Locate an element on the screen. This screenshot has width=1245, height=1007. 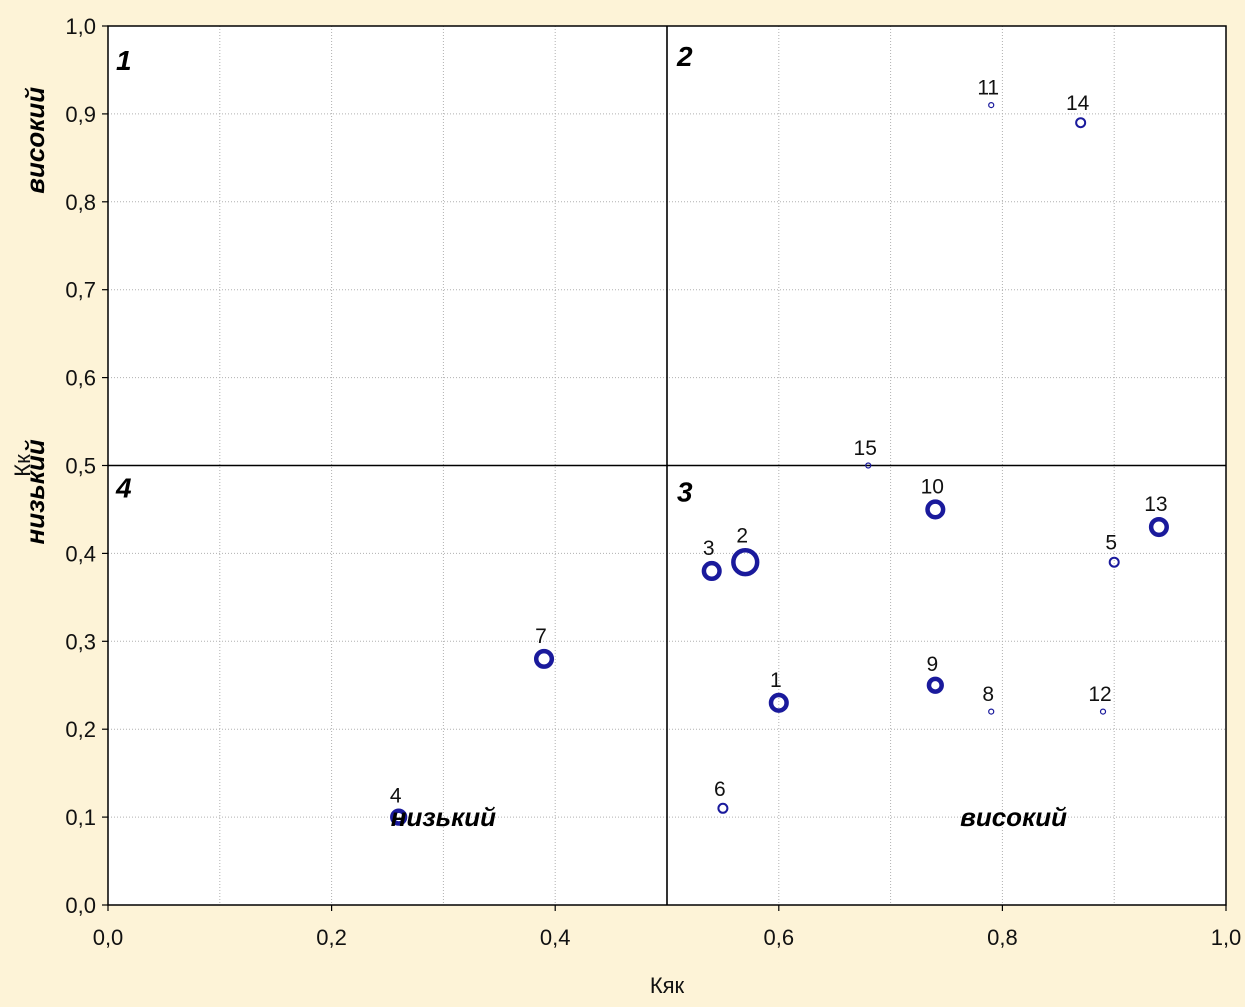
point-label: 5 is located at coordinates (1111, 543).